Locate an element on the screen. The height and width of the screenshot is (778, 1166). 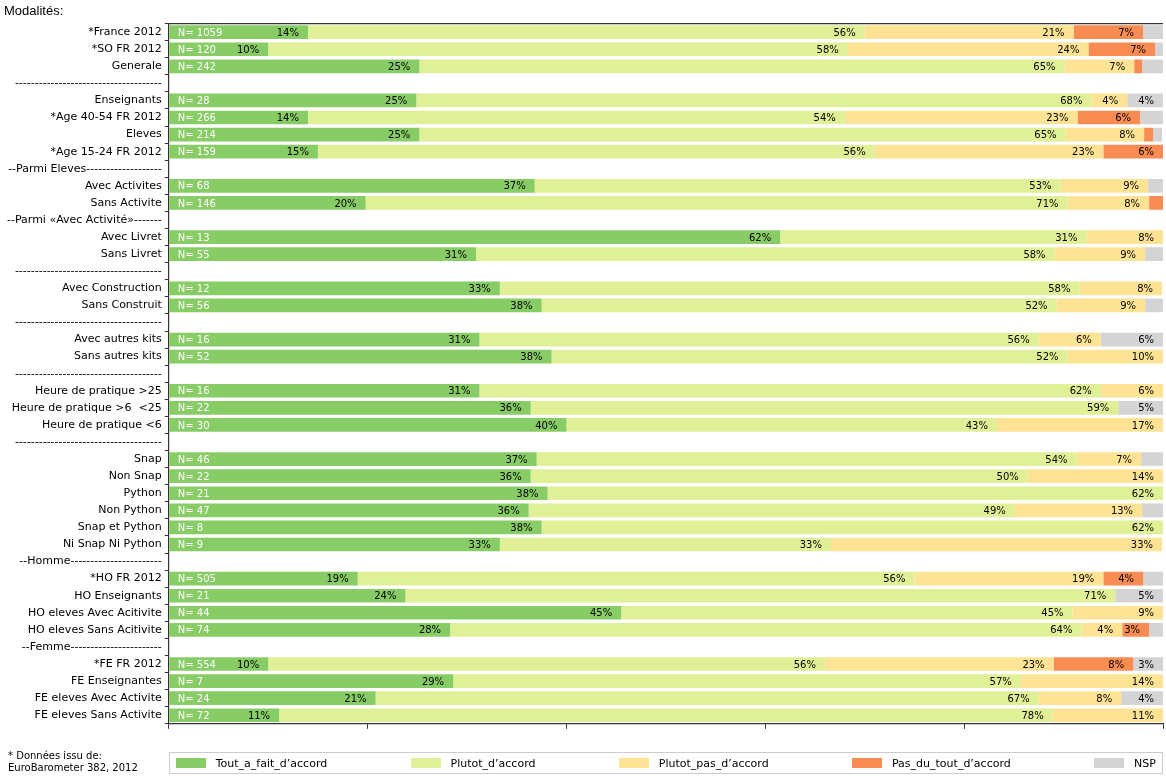
data-label: 58% is located at coordinates (1034, 254).